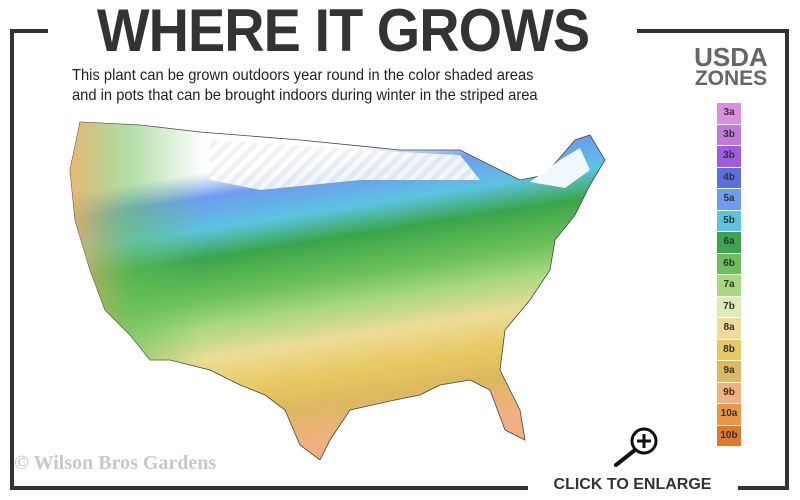  Describe the element at coordinates (729, 242) in the screenshot. I see `legend-zone-6a: 6a` at that location.